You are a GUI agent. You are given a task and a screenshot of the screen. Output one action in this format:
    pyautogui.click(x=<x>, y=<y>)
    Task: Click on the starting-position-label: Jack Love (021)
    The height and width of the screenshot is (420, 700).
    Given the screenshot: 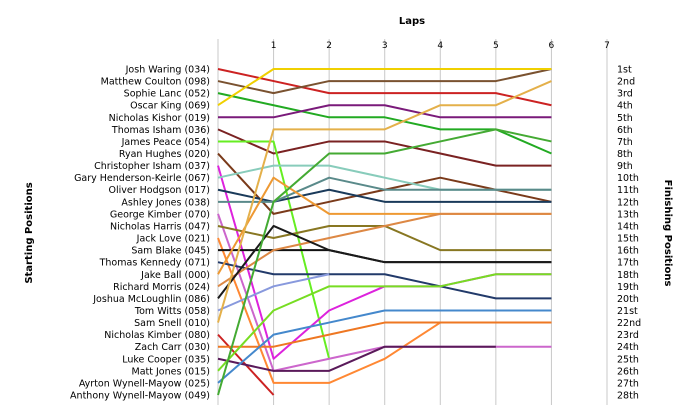 What is the action you would take?
    pyautogui.click(x=173, y=239)
    